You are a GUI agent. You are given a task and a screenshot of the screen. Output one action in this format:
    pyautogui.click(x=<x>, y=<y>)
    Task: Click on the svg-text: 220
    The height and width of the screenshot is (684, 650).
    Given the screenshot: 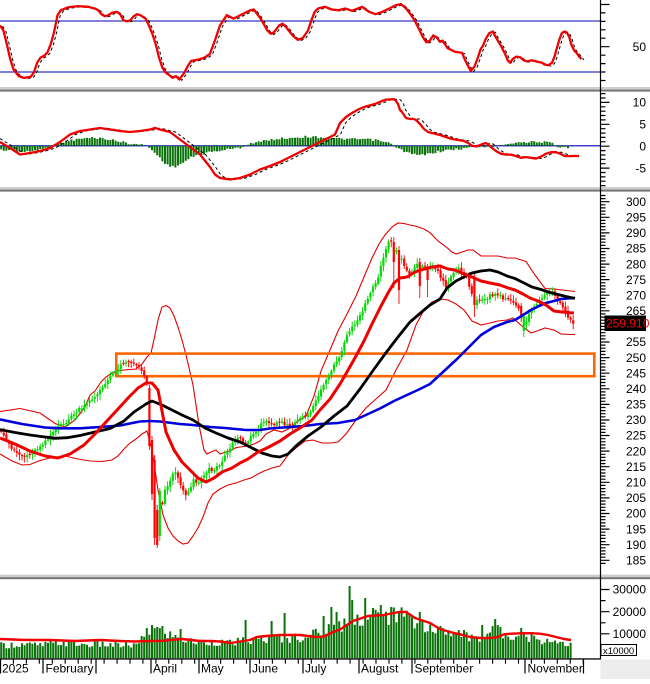 What is the action you would take?
    pyautogui.click(x=636, y=451)
    